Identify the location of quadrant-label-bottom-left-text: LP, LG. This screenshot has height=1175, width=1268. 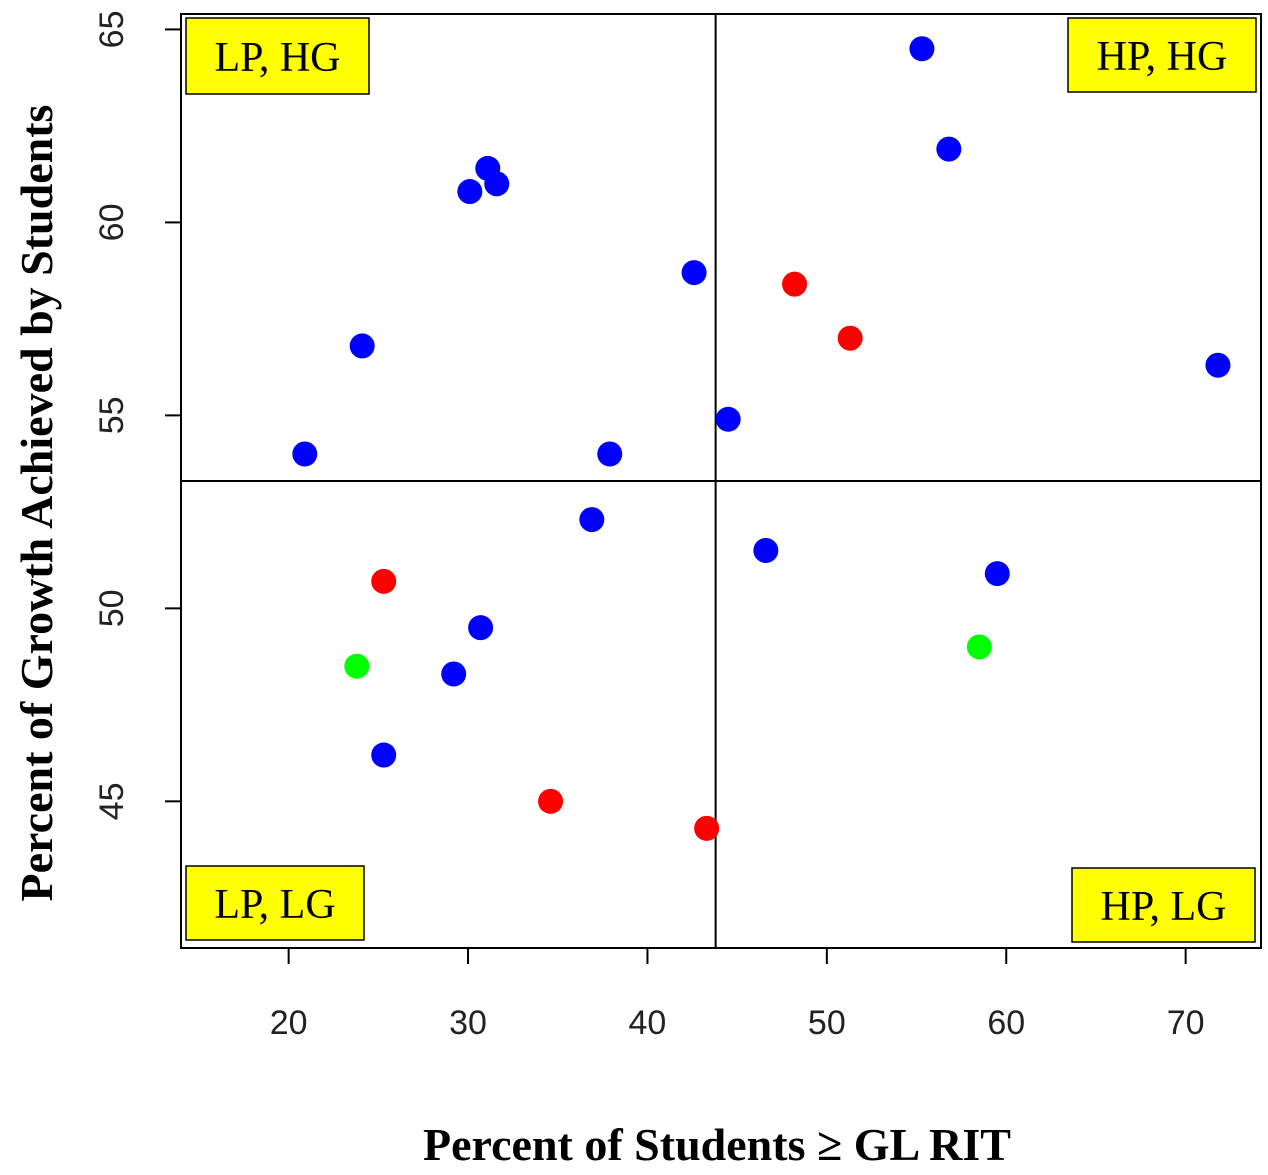
(274, 905).